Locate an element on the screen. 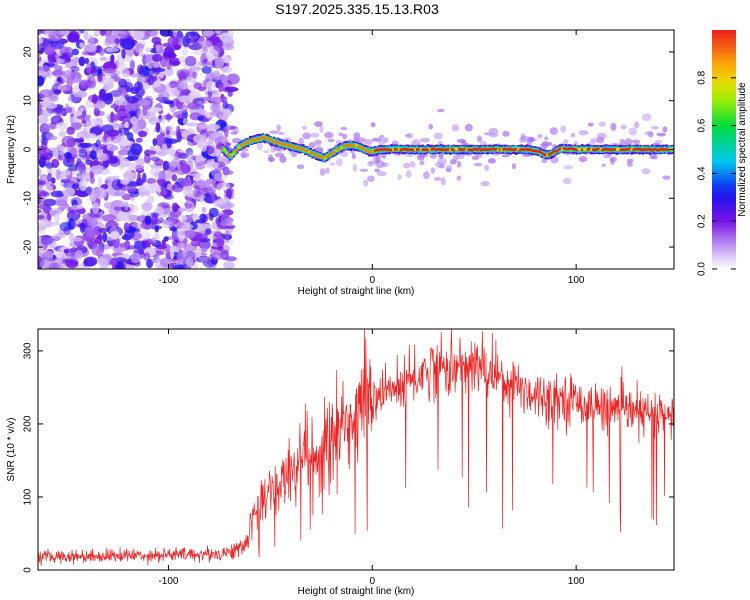 The image size is (750, 600). y-axis-label: SNR (10 * v/v) is located at coordinates (11, 450).